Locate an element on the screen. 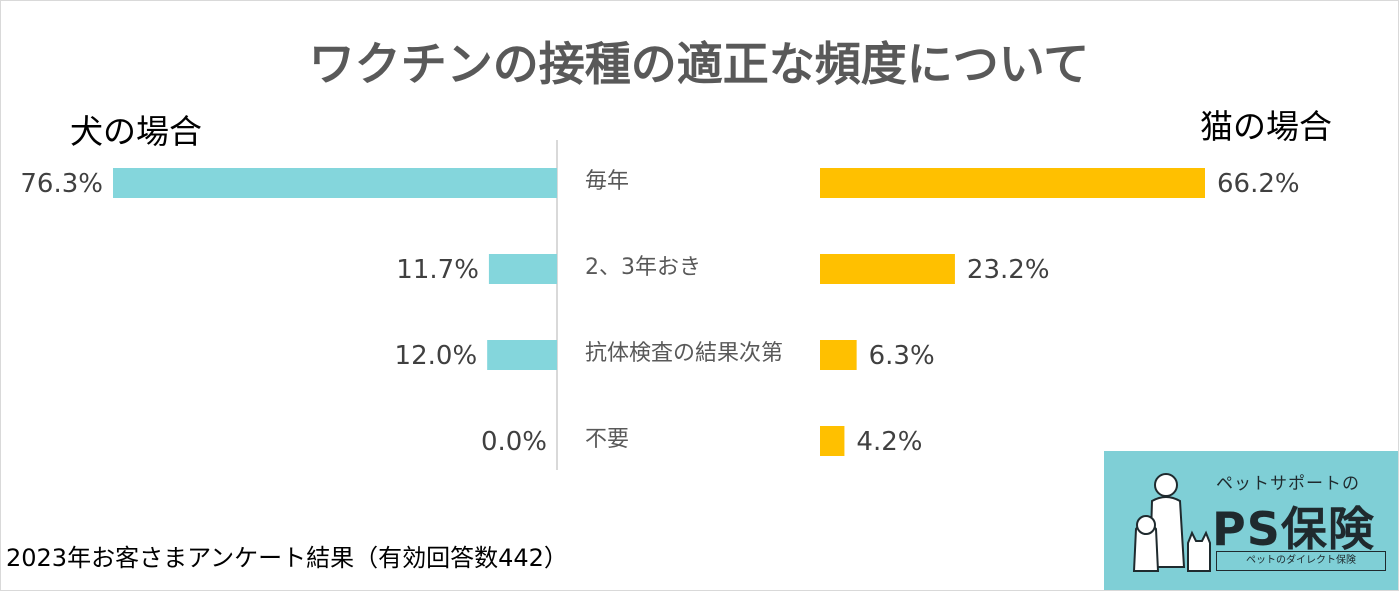  category-label-2: 抗体検査の結果次第 is located at coordinates (684, 353).